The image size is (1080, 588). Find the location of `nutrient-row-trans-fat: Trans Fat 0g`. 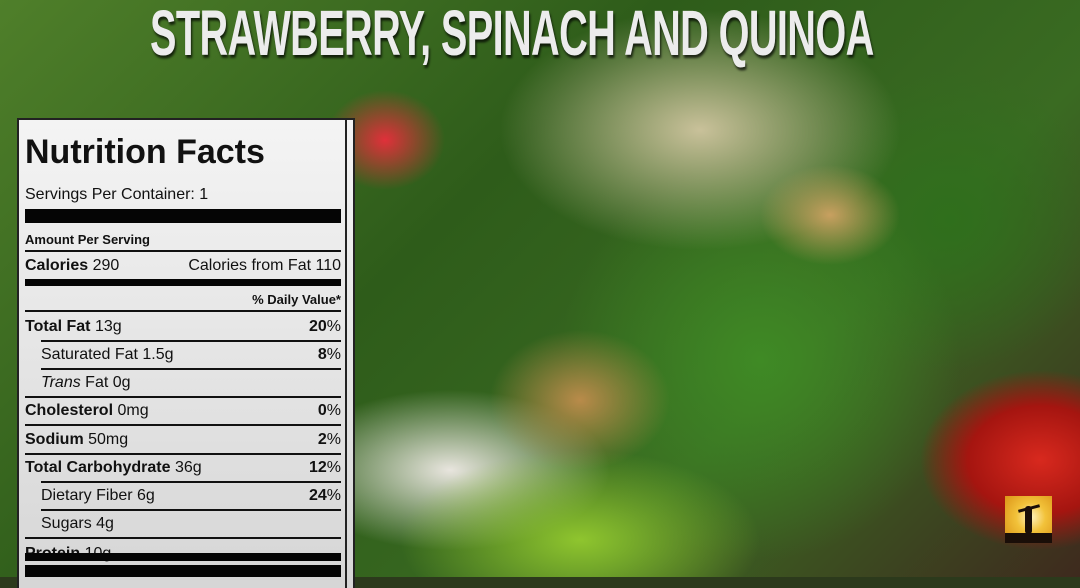

nutrient-row-trans-fat: Trans Fat 0g is located at coordinates (183, 383).